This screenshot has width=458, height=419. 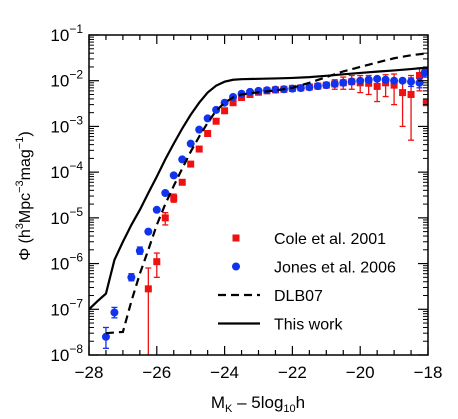 I want to click on legend-label: DLB07, so click(x=298, y=296).